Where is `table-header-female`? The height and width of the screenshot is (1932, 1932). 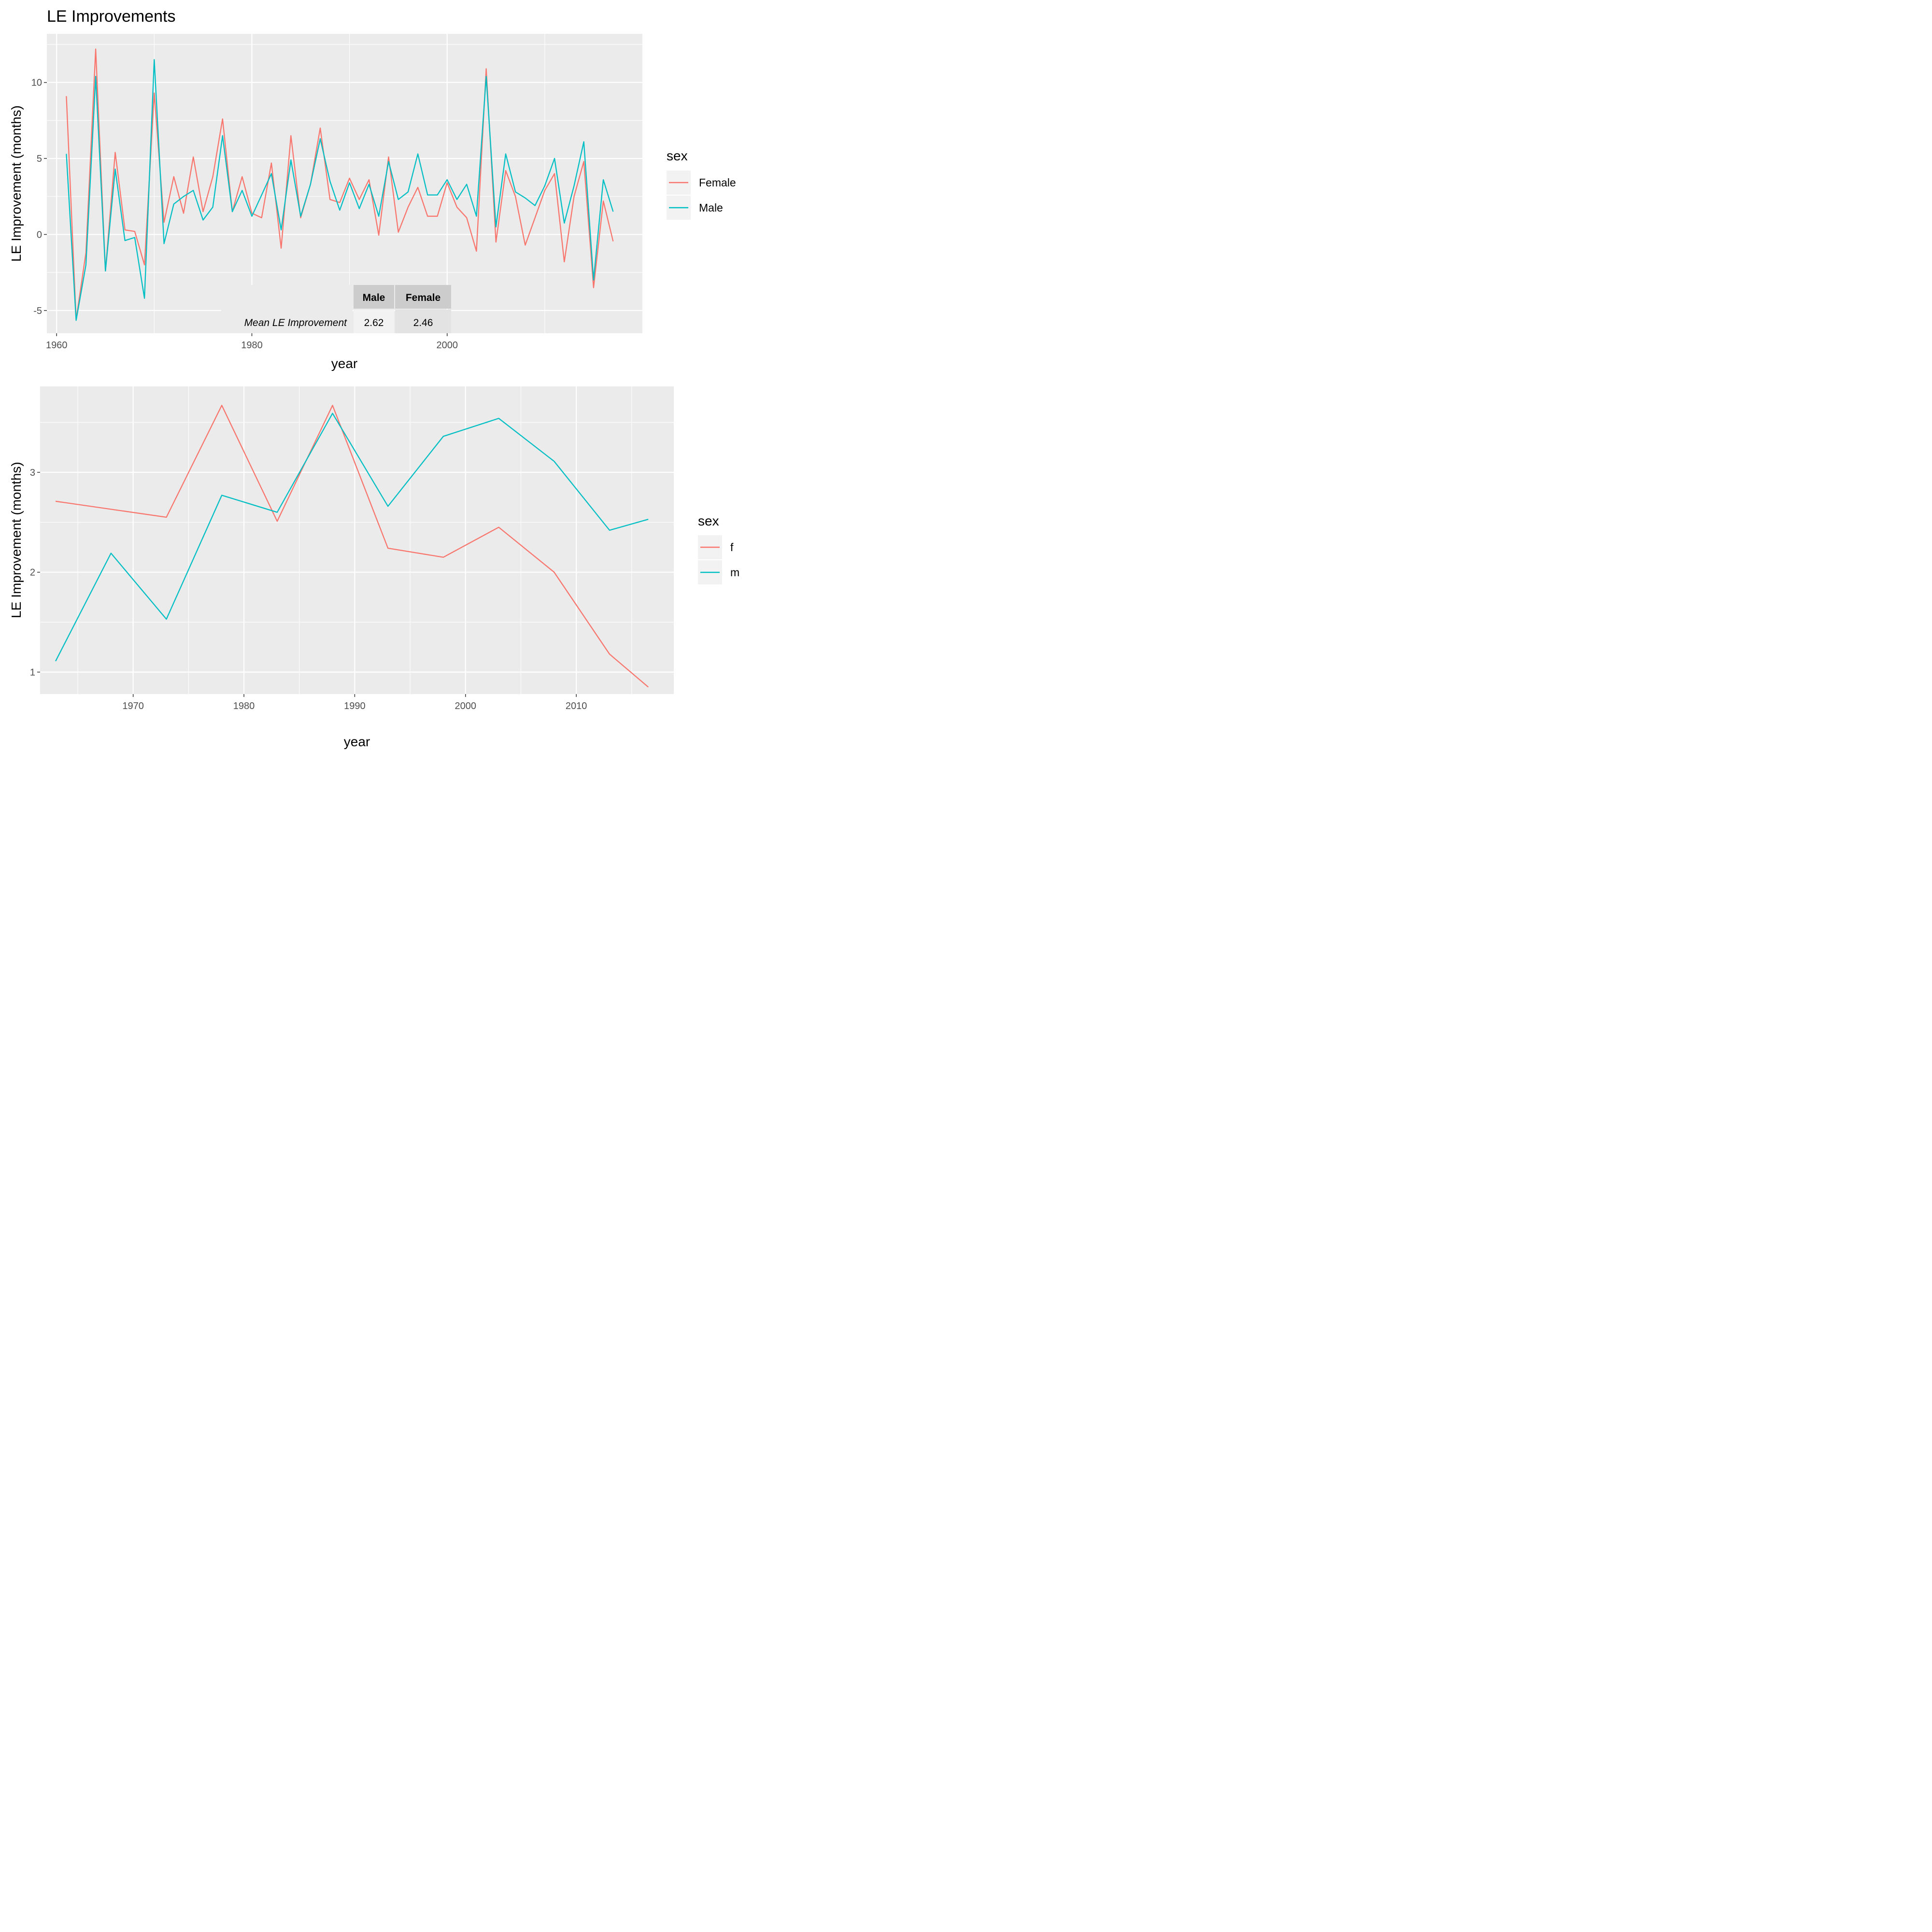 table-header-female is located at coordinates (423, 297).